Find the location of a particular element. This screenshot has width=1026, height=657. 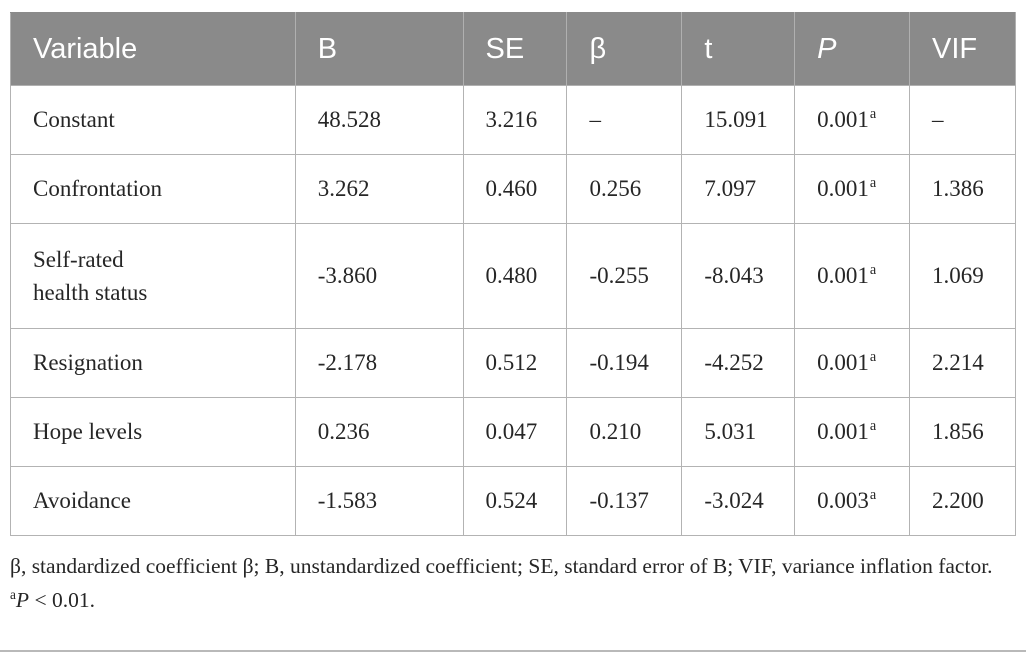

col-header-se: SE is located at coordinates (515, 49).